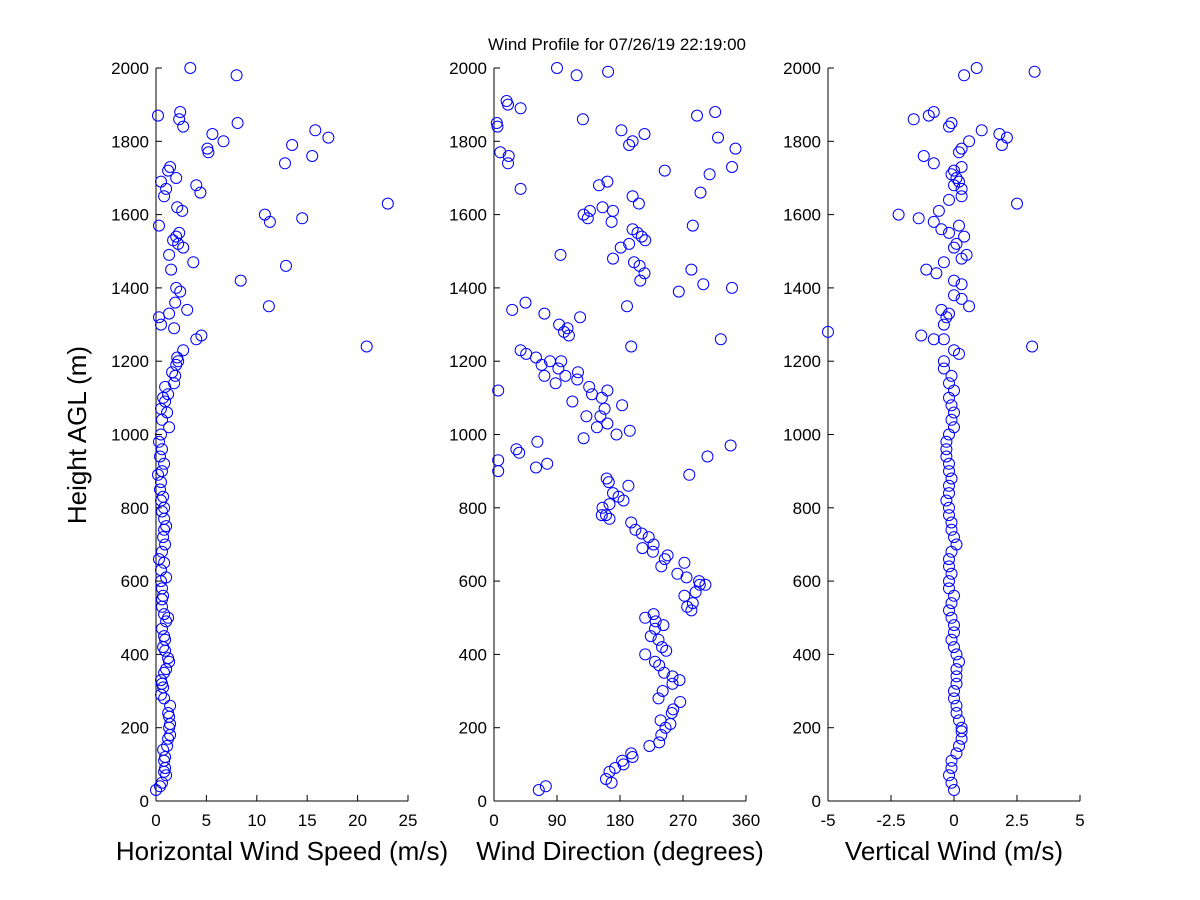  I want to click on y-tick-label: 400, so click(135, 654).